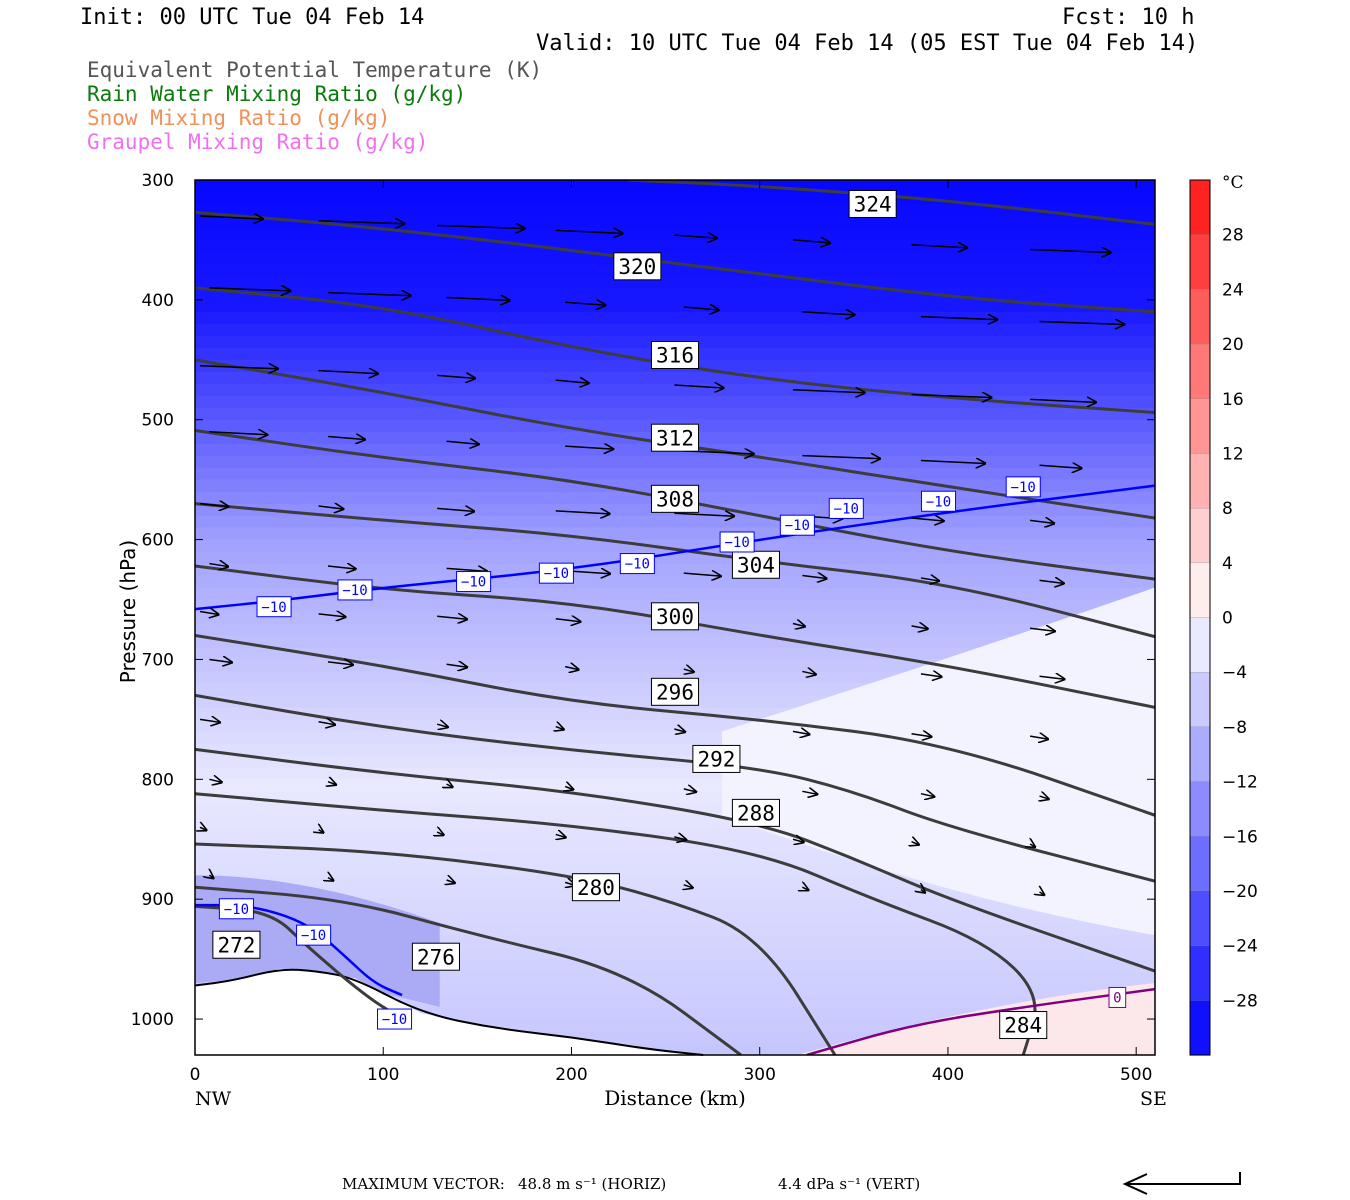 This screenshot has width=1350, height=1200. What do you see at coordinates (755, 812) in the screenshot?
I see `theta-e-label-288: 288` at bounding box center [755, 812].